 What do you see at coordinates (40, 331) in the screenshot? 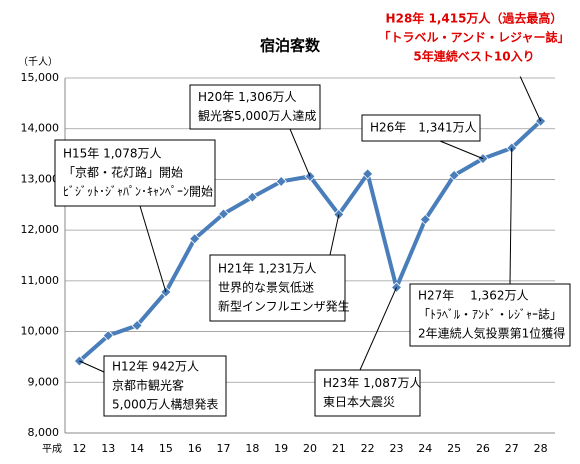
I see `y-tick-label: 10,000` at bounding box center [40, 331].